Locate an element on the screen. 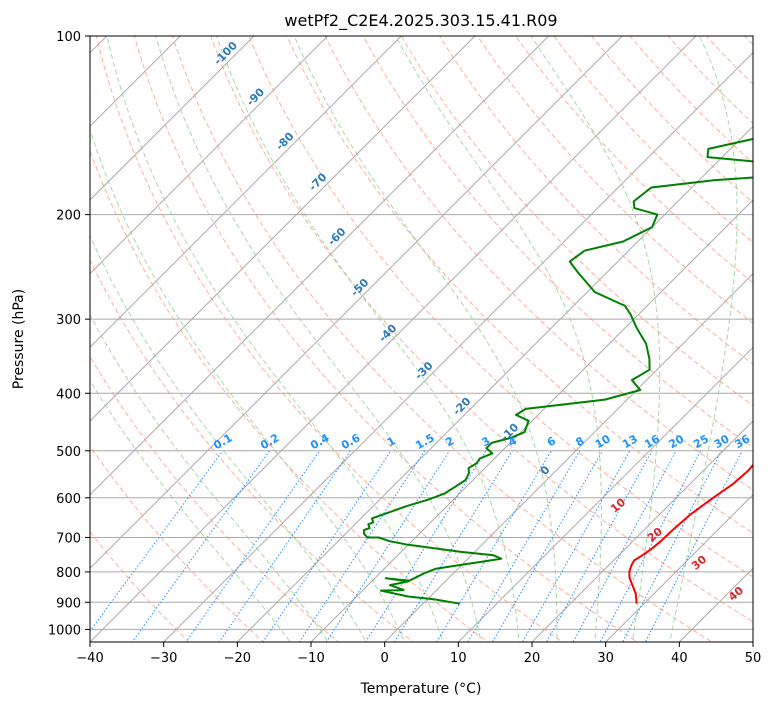 The width and height of the screenshot is (775, 708). x-tick-label: 50 is located at coordinates (753, 658).